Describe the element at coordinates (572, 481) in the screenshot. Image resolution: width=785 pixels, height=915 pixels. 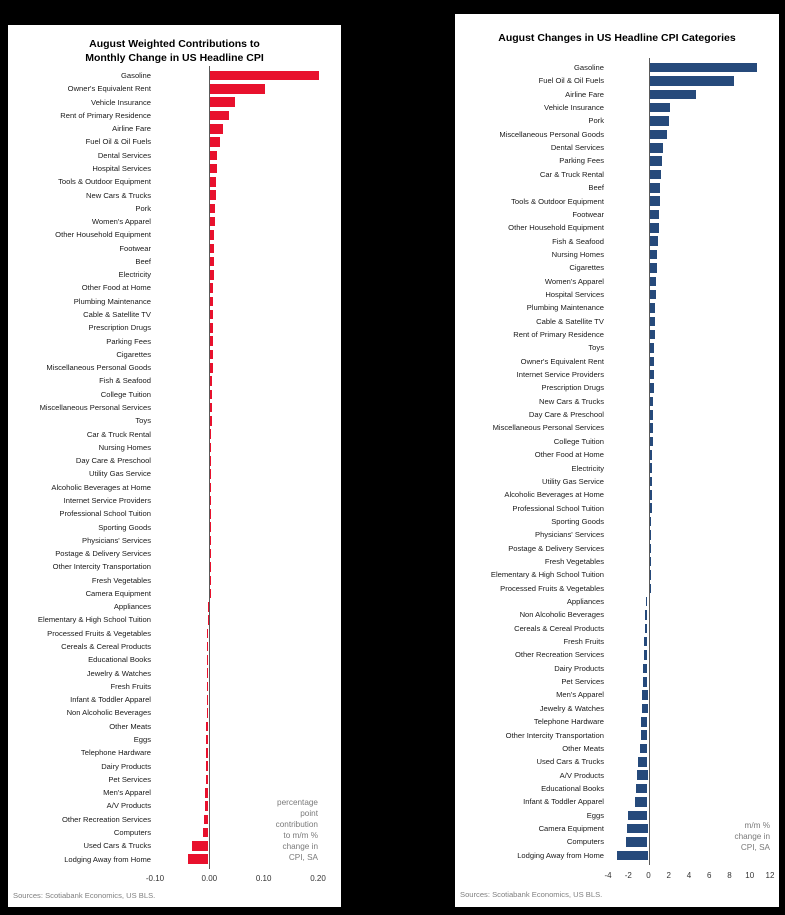
I see `category-label: Utility Gas Service` at that location.